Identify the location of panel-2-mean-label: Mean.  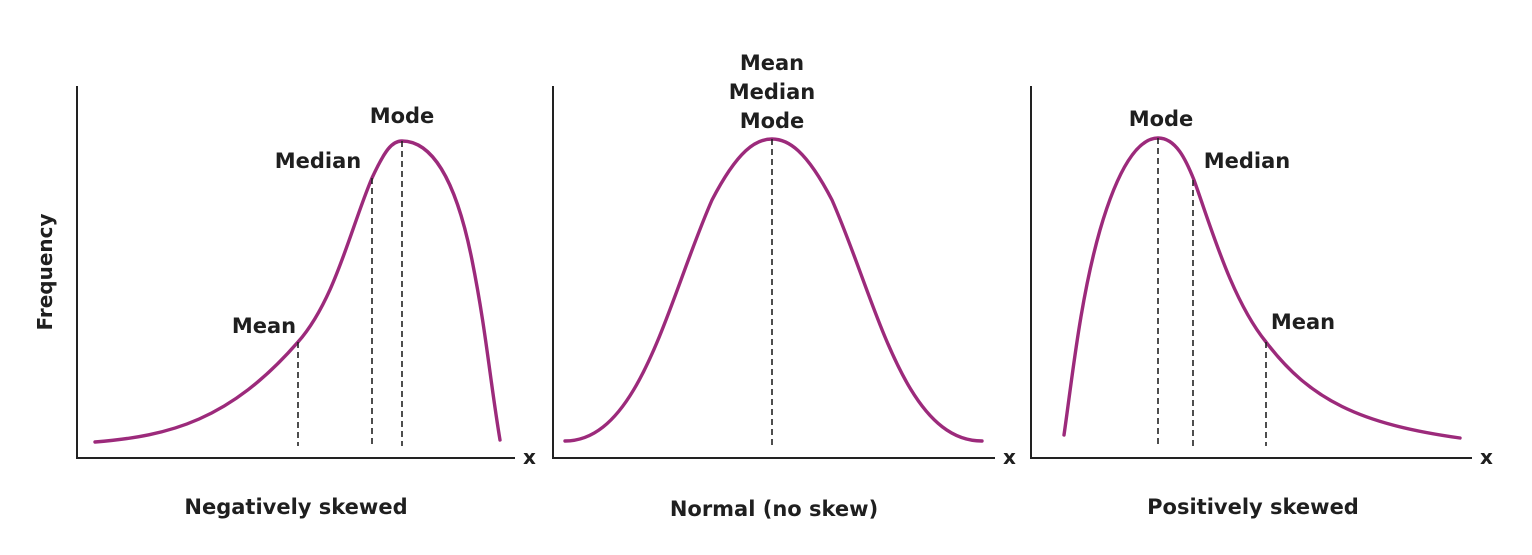
(772, 63).